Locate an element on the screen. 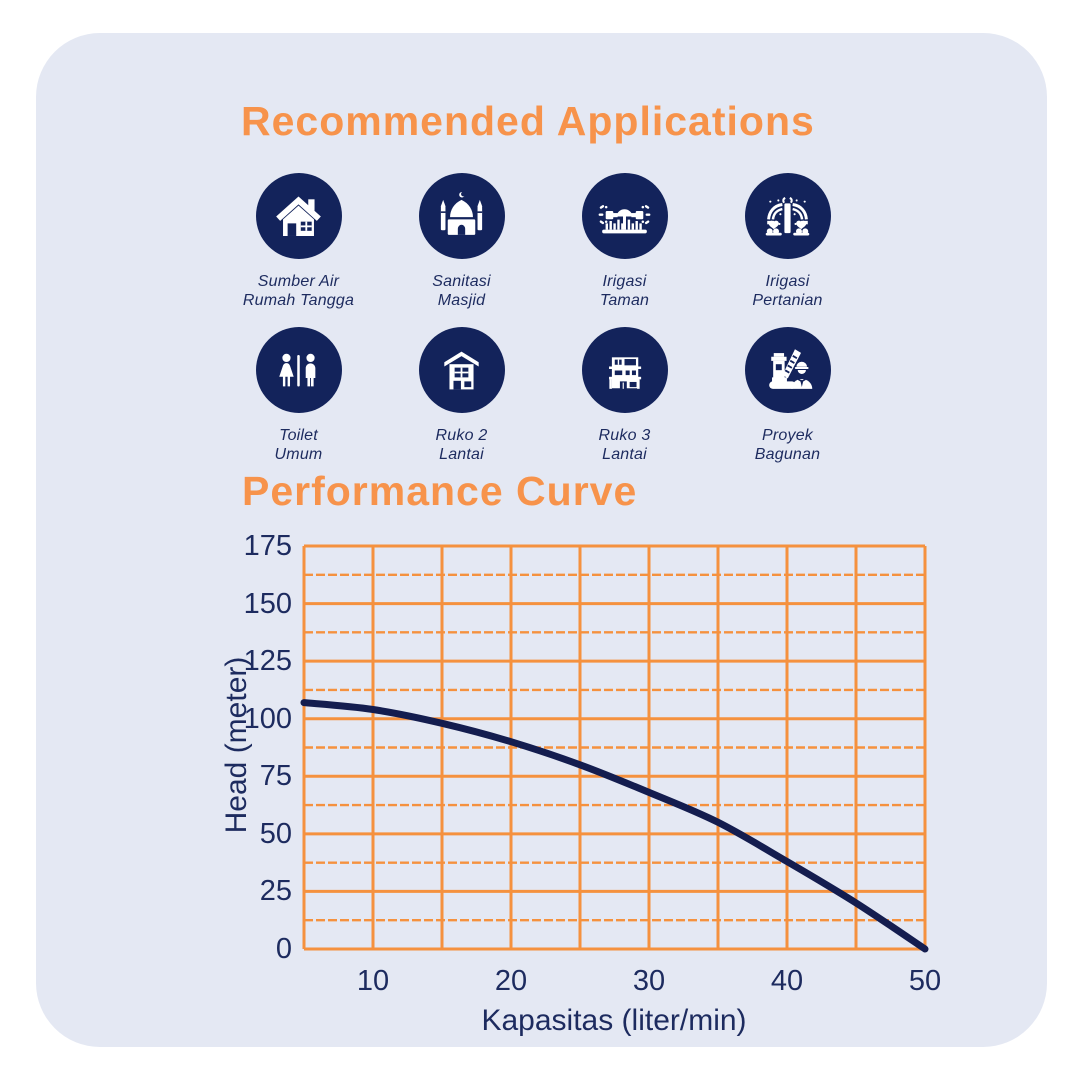 Image resolution: width=1083 pixels, height=1080 pixels. y-tick-label: 0 is located at coordinates (283, 949).